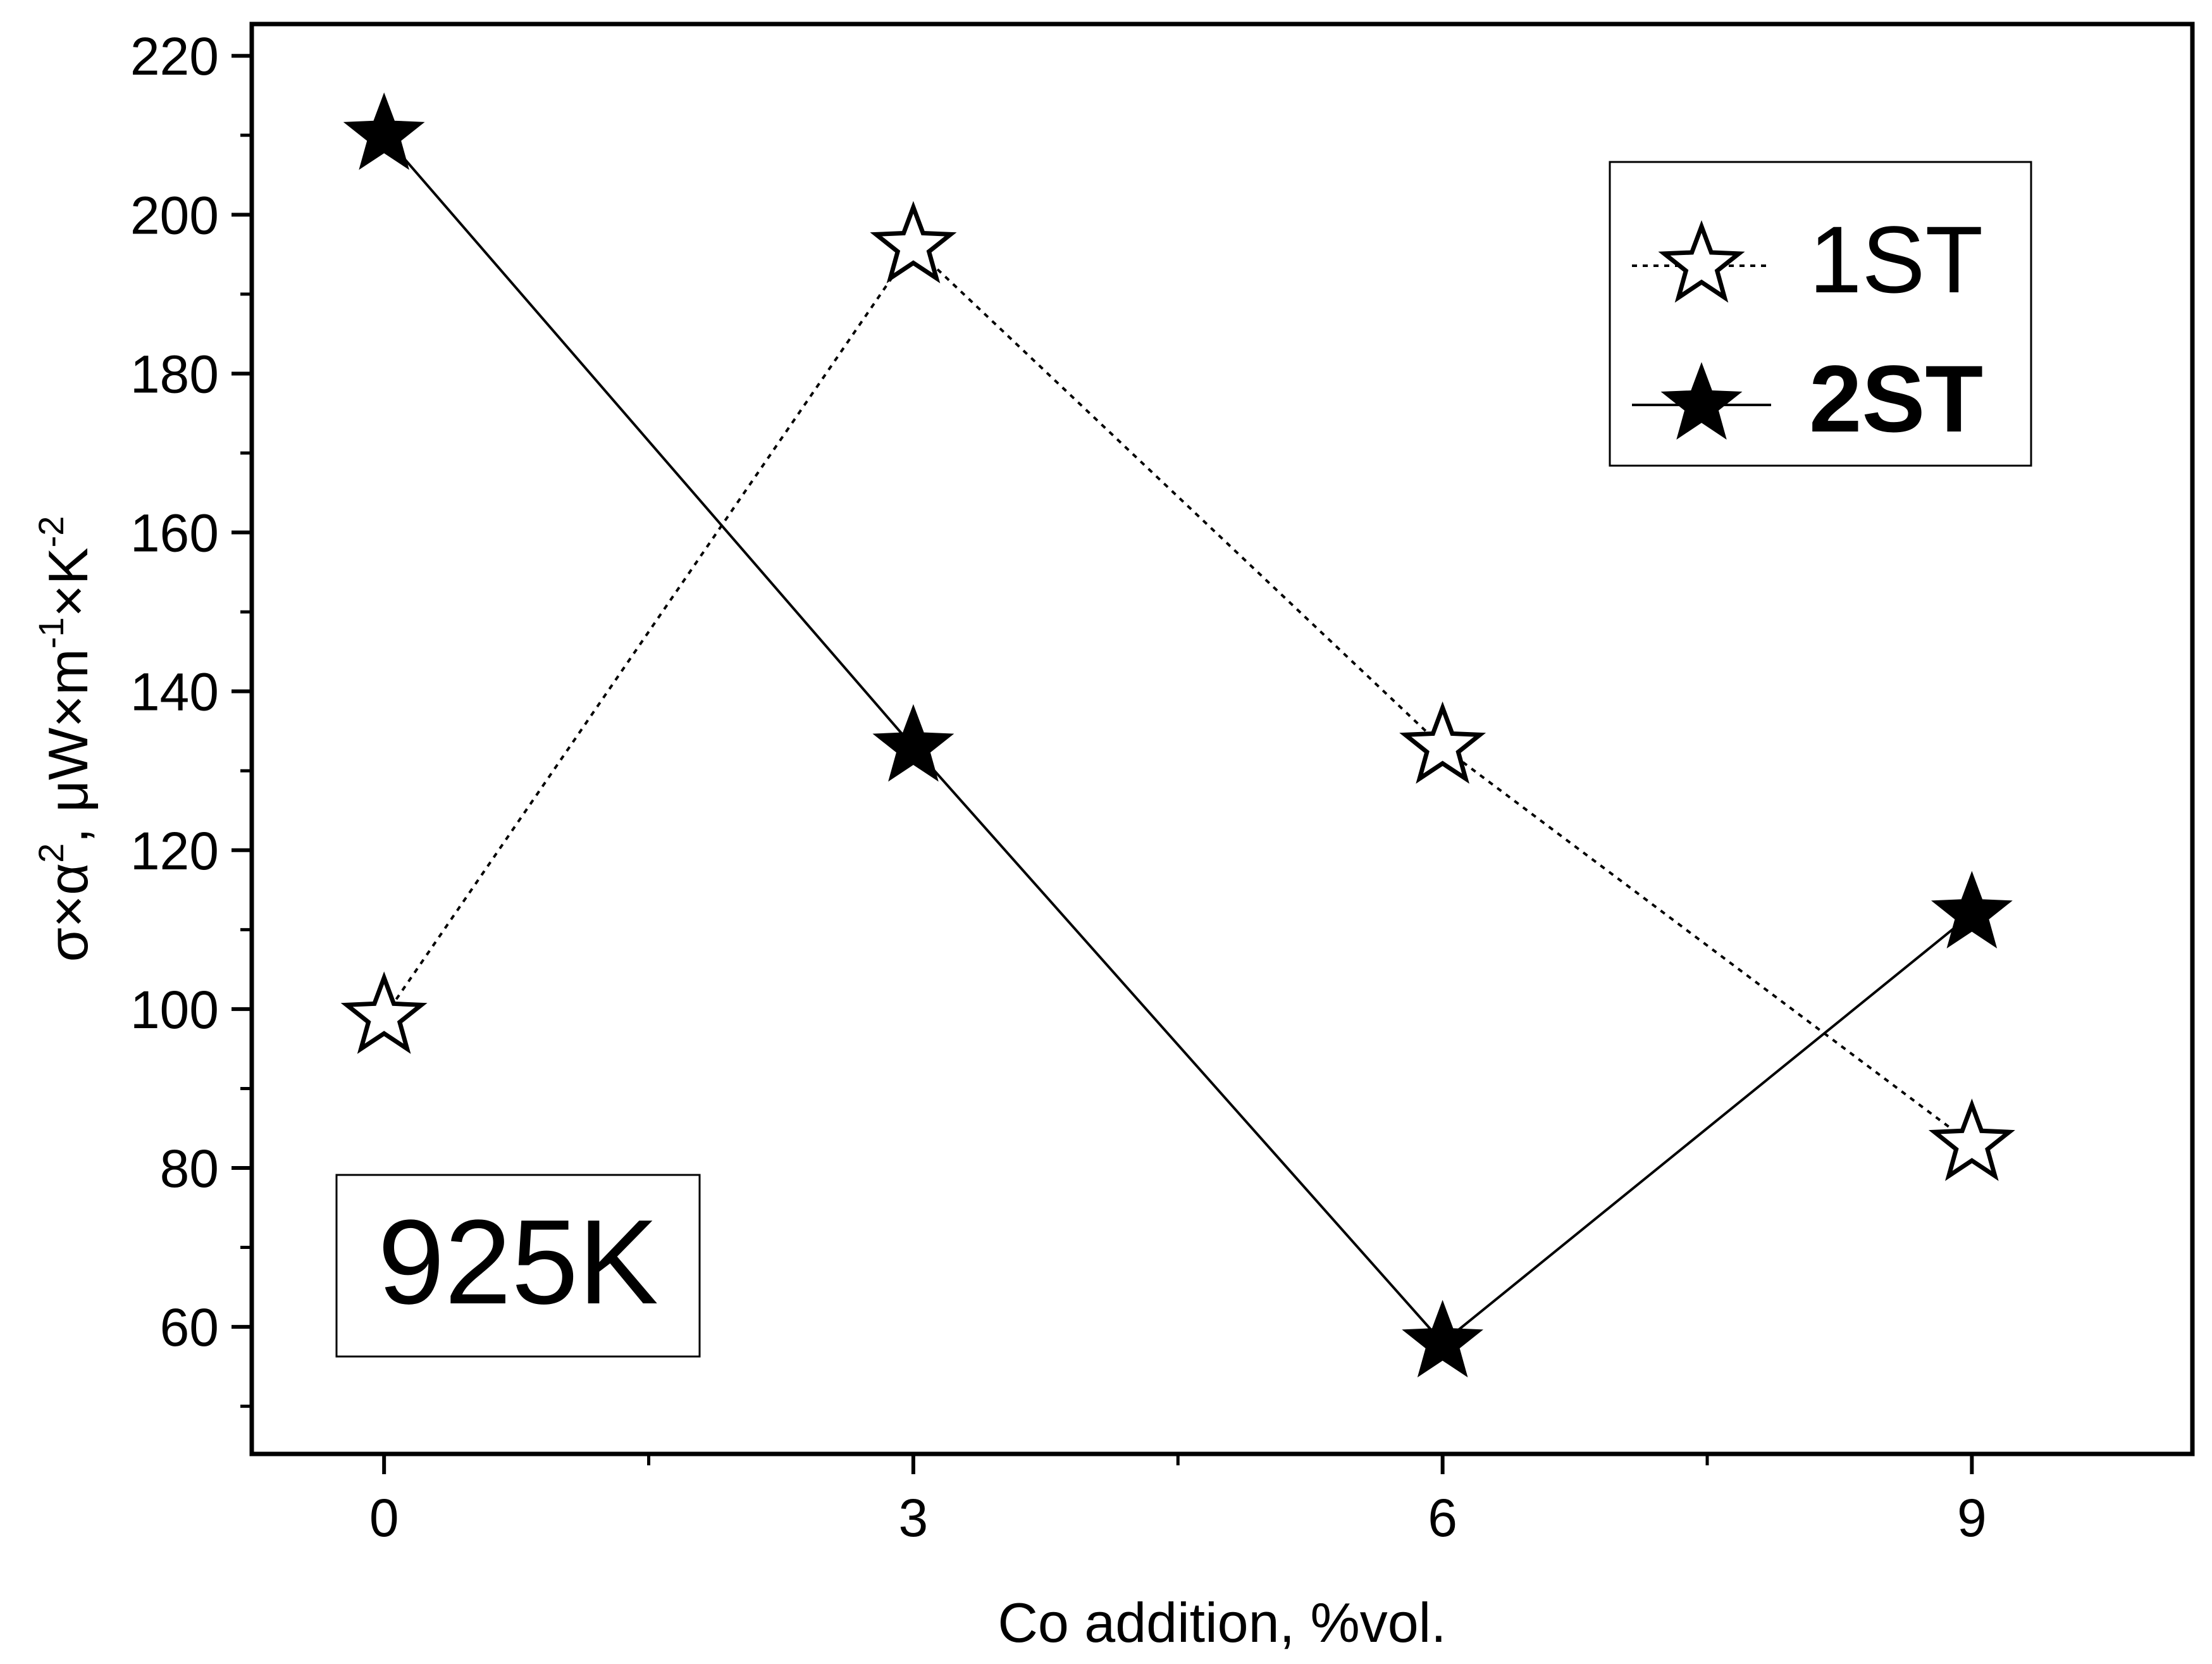  What do you see at coordinates (51, 532) in the screenshot?
I see `y-label-part-6: -2` at bounding box center [51, 532].